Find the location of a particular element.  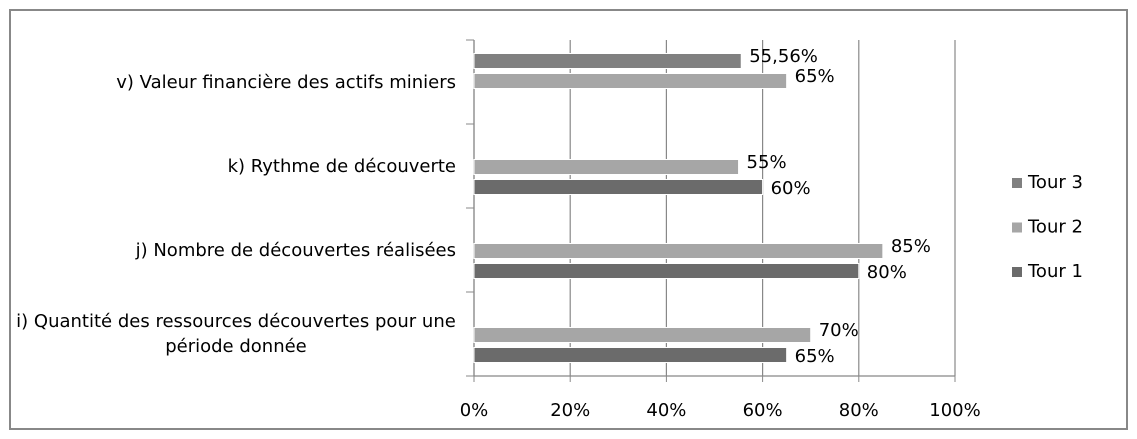

y-tick-label-text: j) Nombre de découvertes réalisées is located at coordinates (295, 250).